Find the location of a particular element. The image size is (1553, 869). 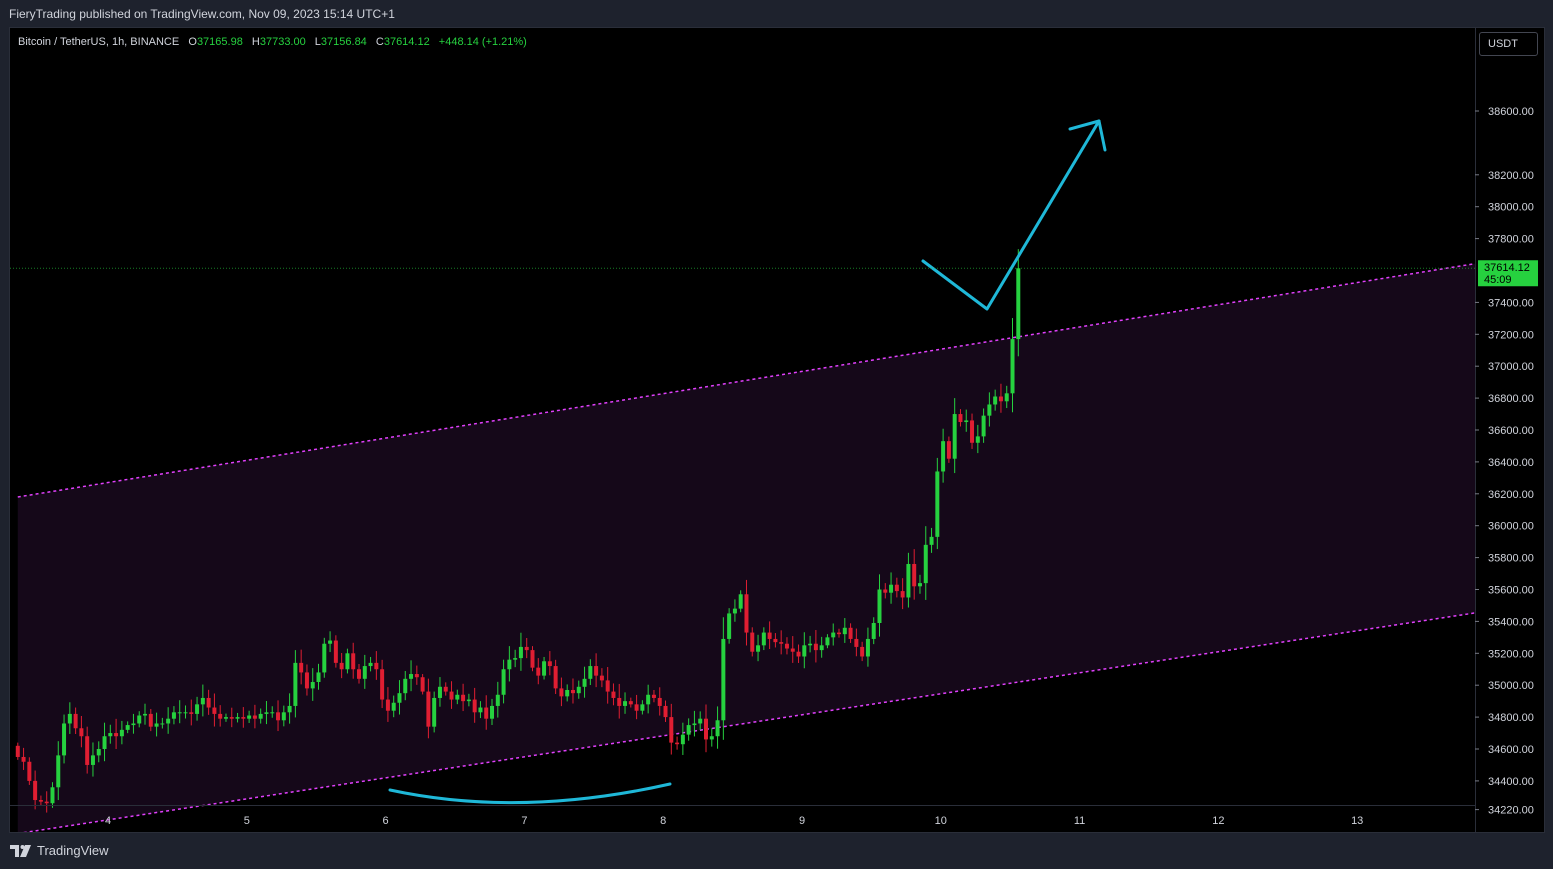

x-tick-label: 9 is located at coordinates (802, 821).